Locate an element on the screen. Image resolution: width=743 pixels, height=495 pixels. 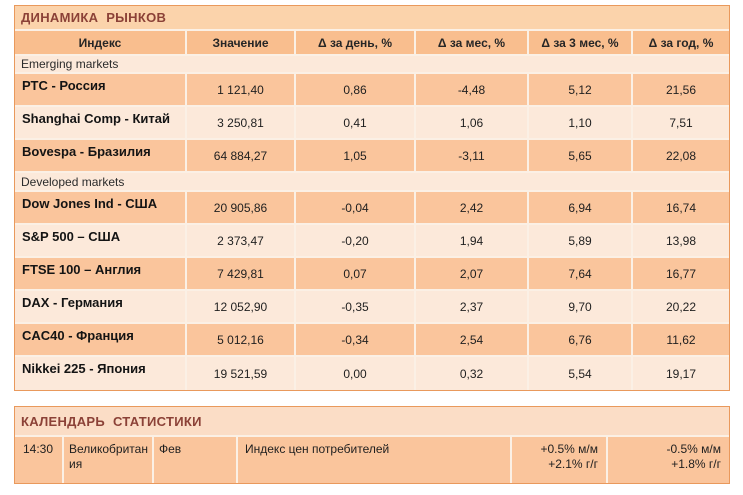
forecast-line-1: +0.5% м/м is located at coordinates (569, 449).